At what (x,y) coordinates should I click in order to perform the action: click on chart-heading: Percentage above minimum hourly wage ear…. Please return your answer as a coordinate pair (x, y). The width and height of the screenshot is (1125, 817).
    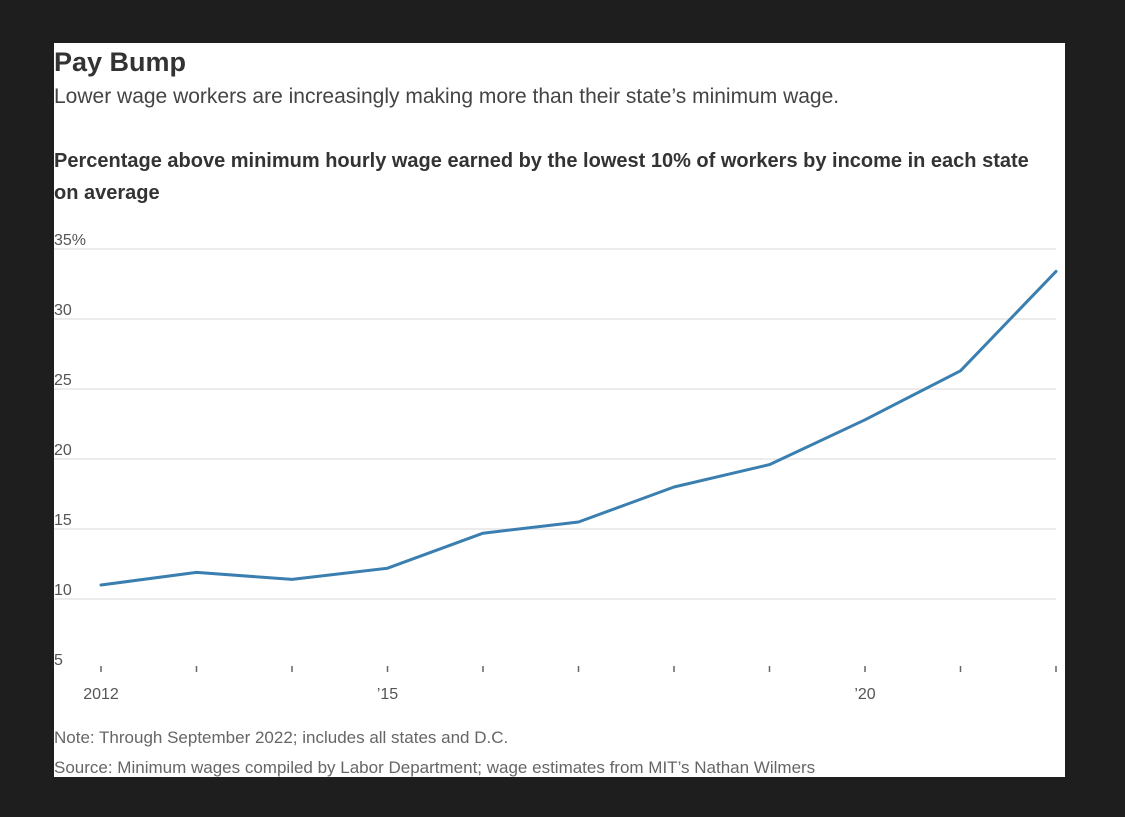
    Looking at the image, I should click on (541, 177).